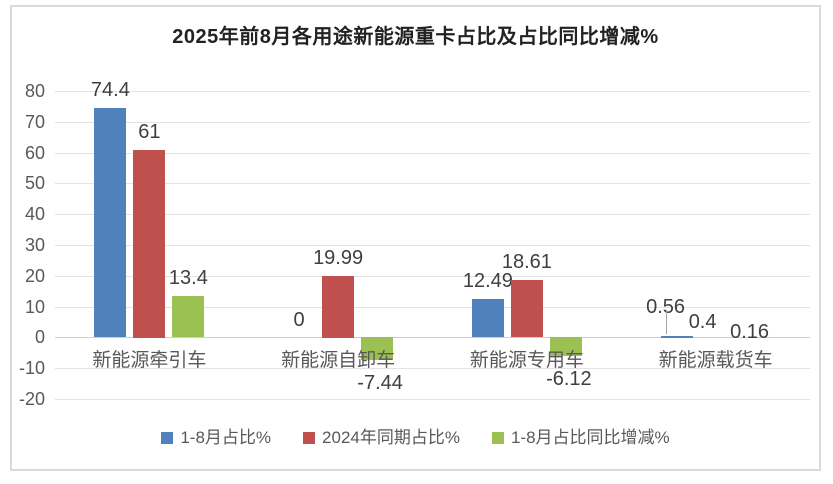 This screenshot has height=484, width=833. I want to click on y-tick--10: -10, so click(31, 368).